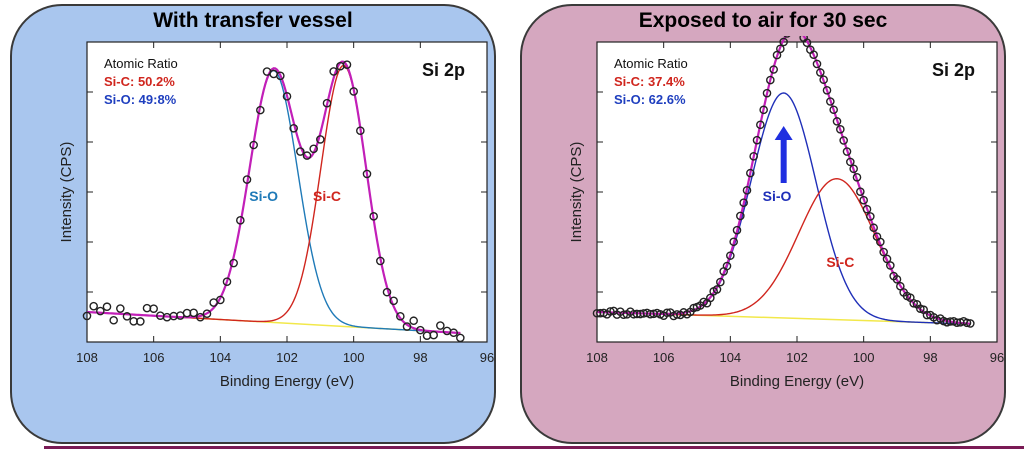 The width and height of the screenshot is (1024, 452). I want to click on x-tick-label: 96, so click(997, 357).